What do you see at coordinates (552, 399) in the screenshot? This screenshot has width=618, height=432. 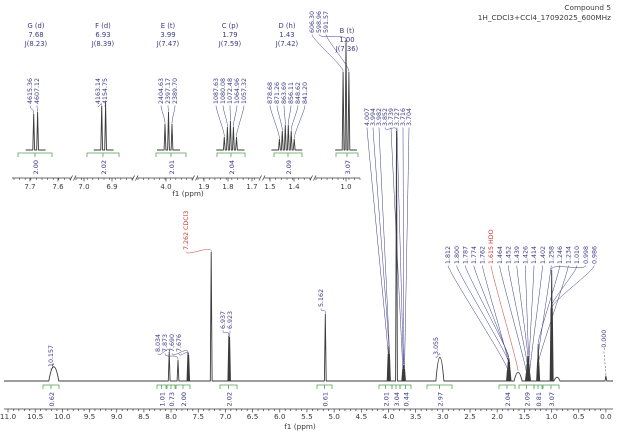 I see `integral-value: 3.07` at bounding box center [552, 399].